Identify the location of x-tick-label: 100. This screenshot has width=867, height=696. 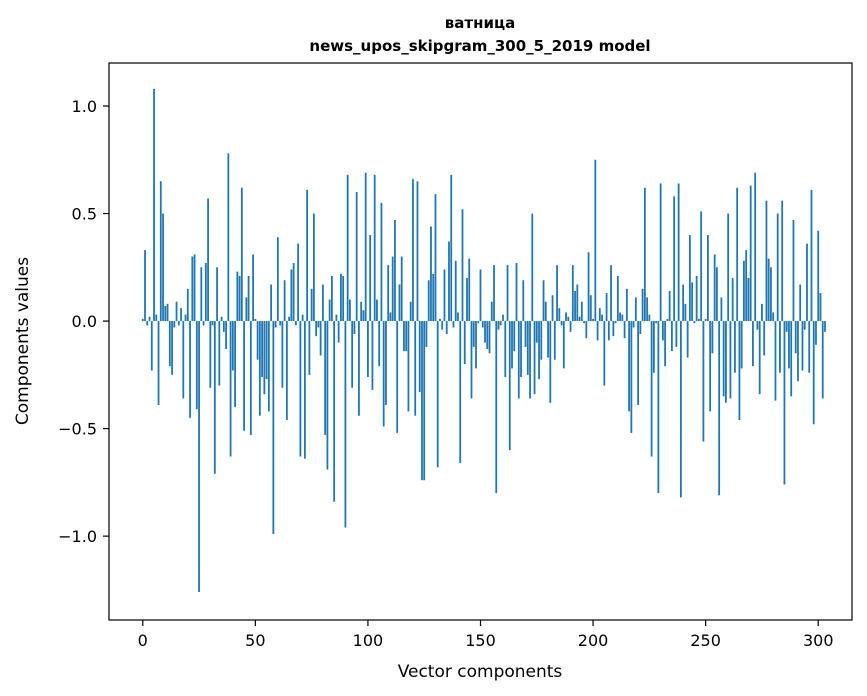
(368, 640).